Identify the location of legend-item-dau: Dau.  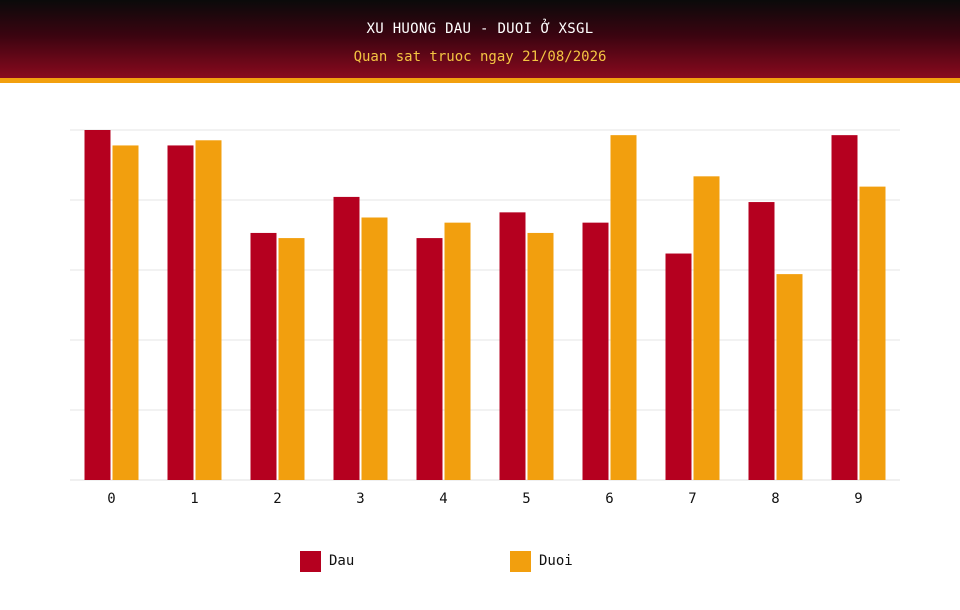
(327, 561).